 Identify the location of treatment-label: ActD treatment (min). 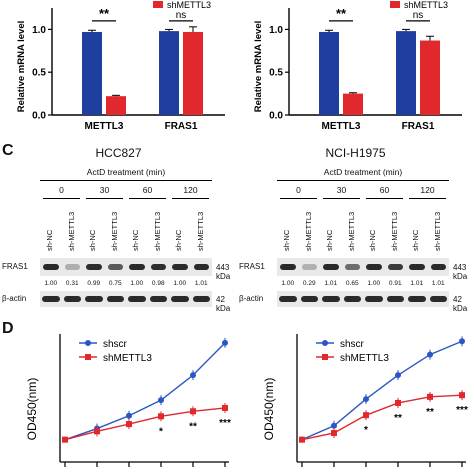
(363, 172).